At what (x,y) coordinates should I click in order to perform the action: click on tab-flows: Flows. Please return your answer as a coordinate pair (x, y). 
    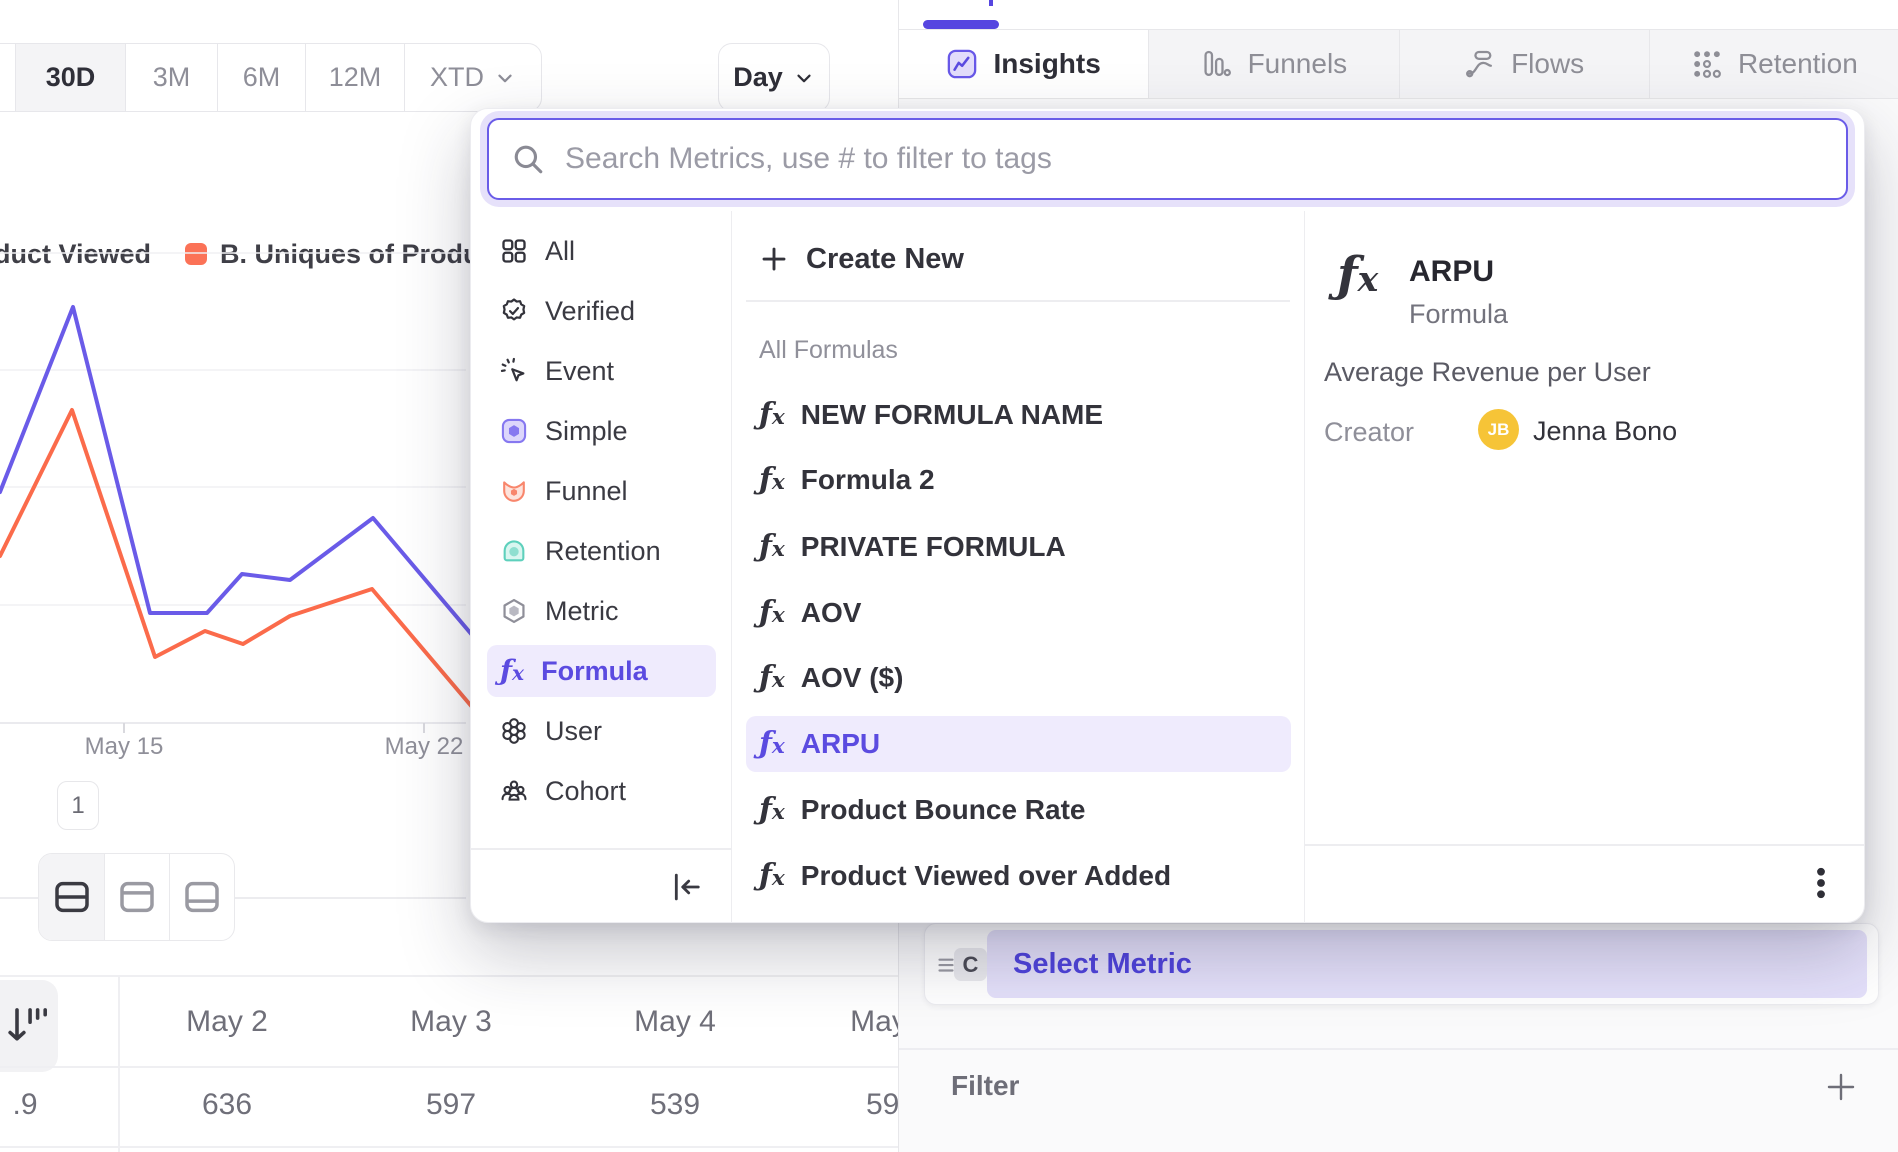
    Looking at the image, I should click on (1523, 64).